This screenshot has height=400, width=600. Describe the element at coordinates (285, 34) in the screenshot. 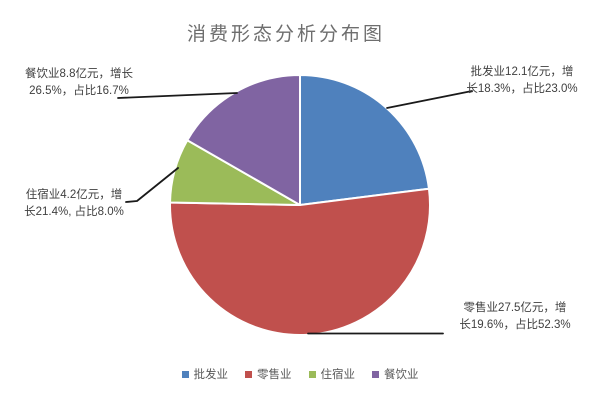

I see `chart-title: 消费形态分析分布图` at that location.